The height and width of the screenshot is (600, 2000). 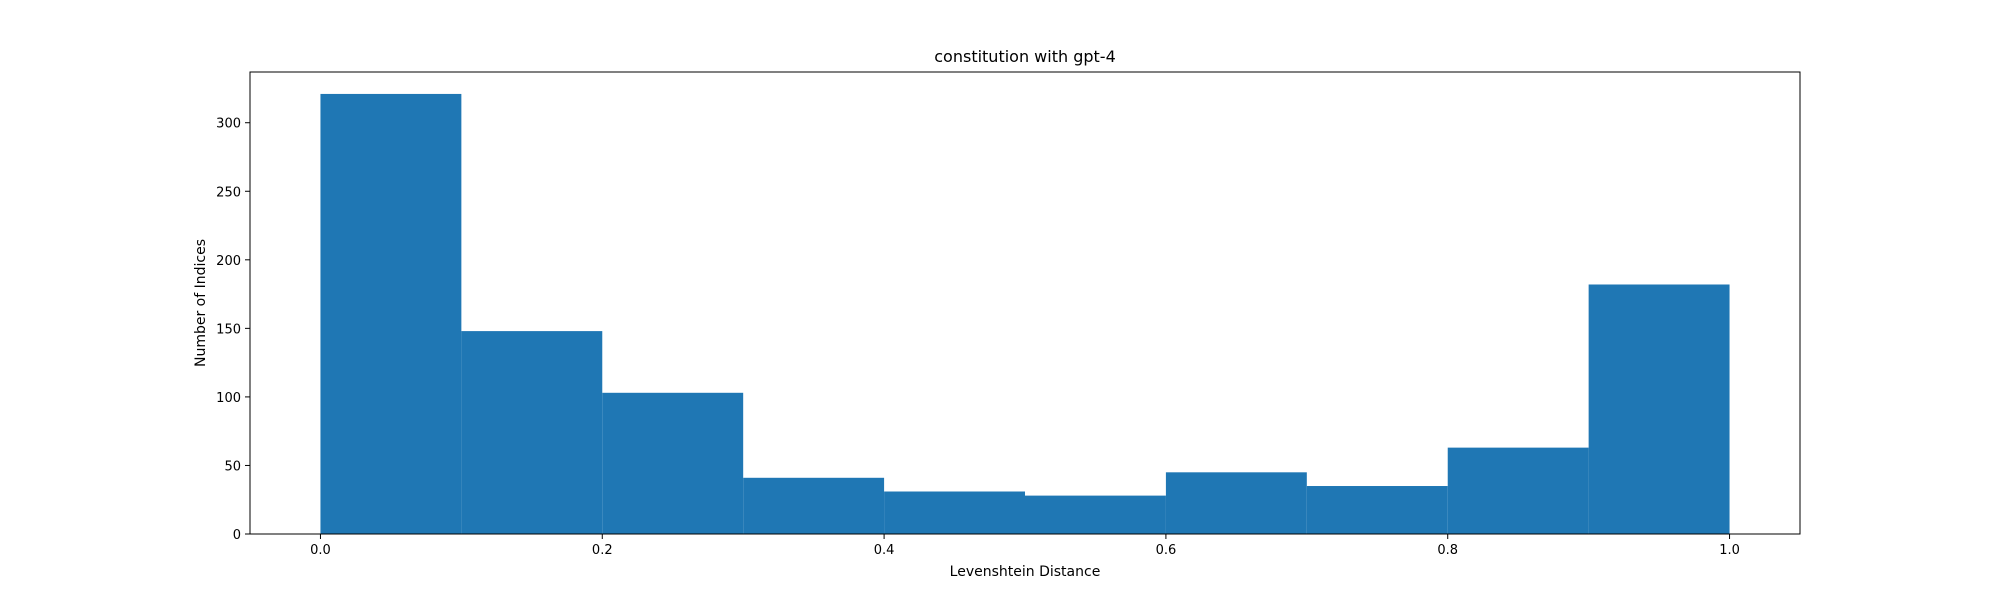 I want to click on x-axis-label: Levenshtein Distance, so click(x=1025, y=572).